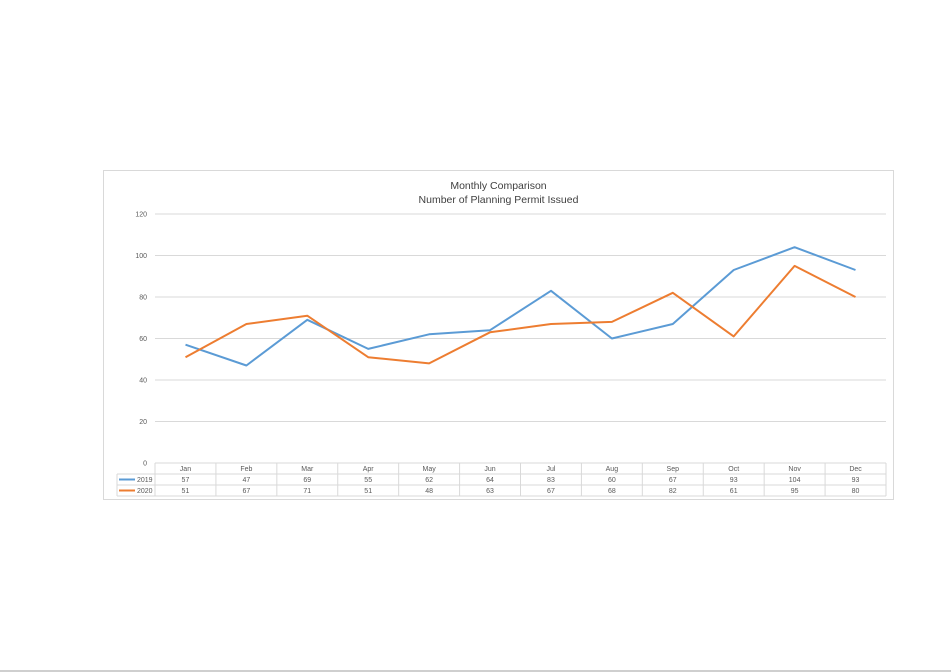 The height and width of the screenshot is (672, 951). Describe the element at coordinates (246, 469) in the screenshot. I see `x-tick-label: Feb` at that location.